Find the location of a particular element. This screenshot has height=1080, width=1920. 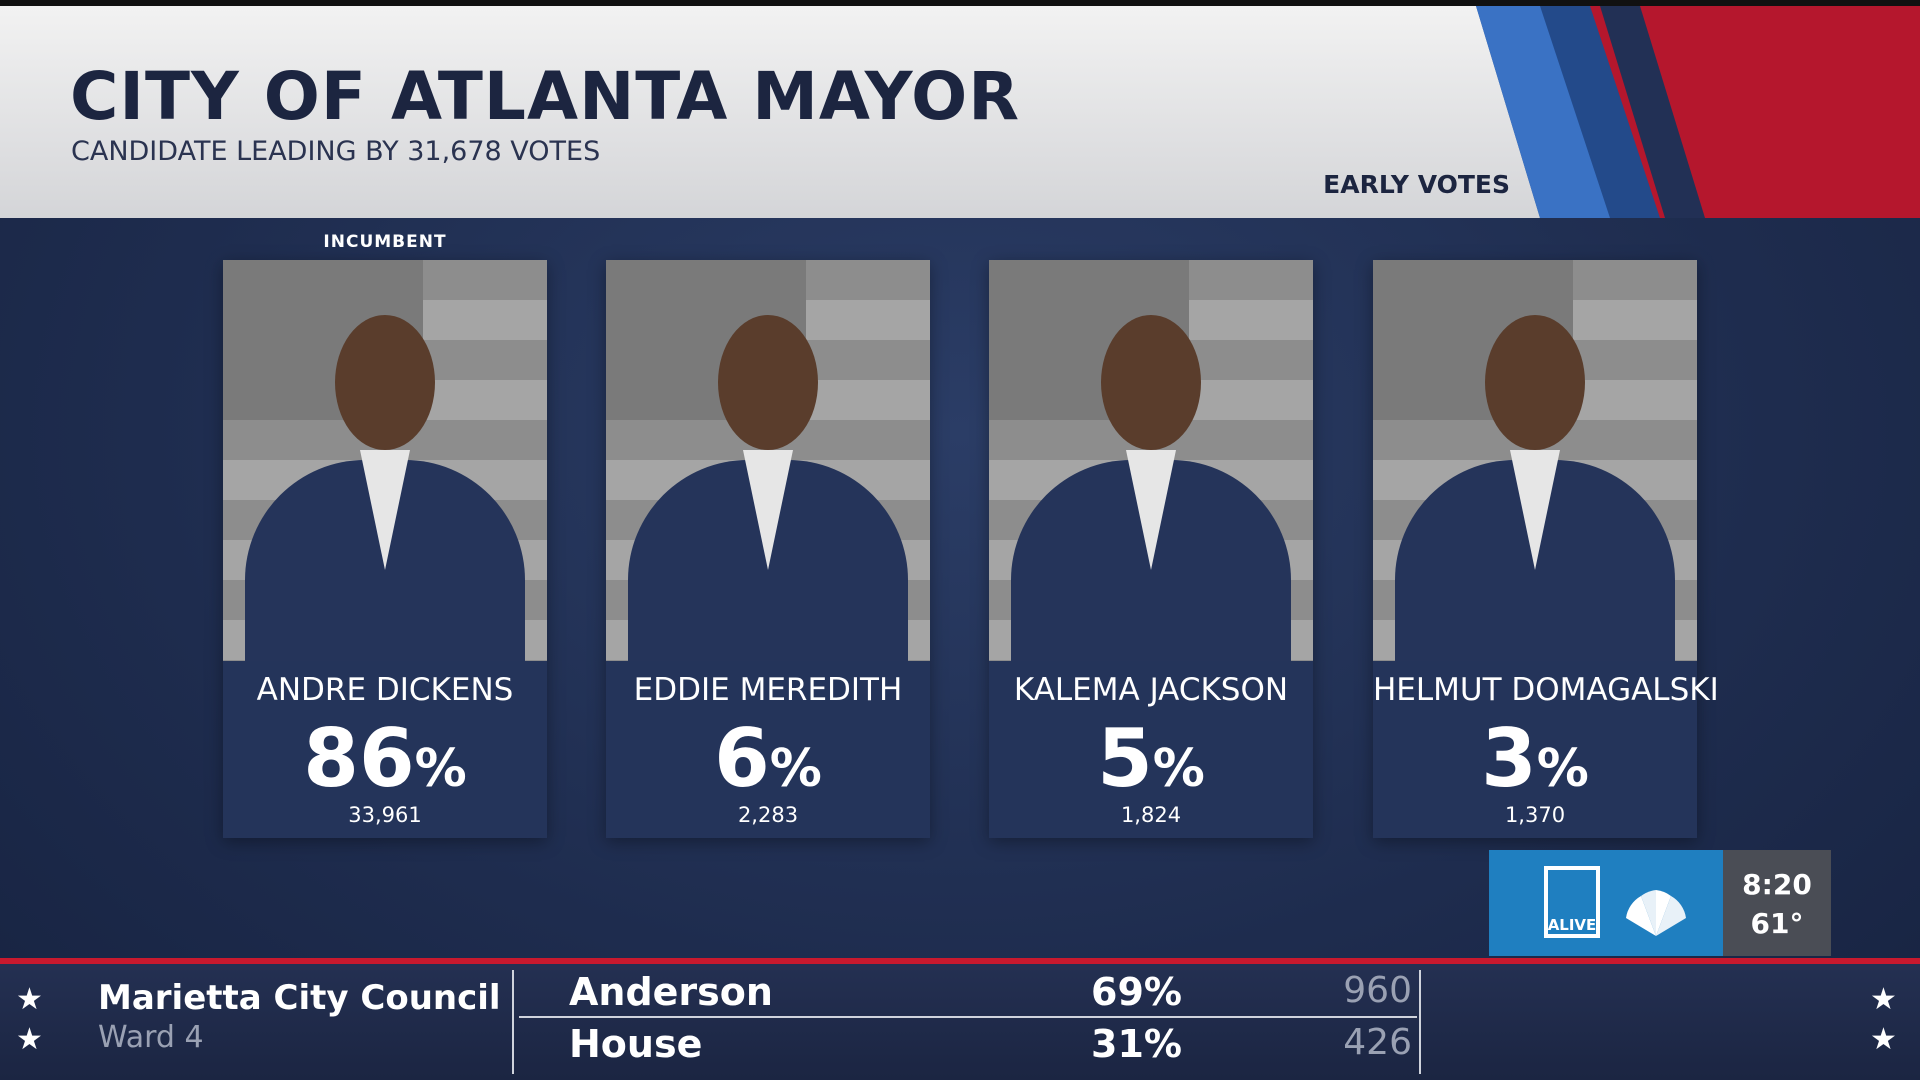

candidate-name: KALEMA JACKSON is located at coordinates (1151, 690).